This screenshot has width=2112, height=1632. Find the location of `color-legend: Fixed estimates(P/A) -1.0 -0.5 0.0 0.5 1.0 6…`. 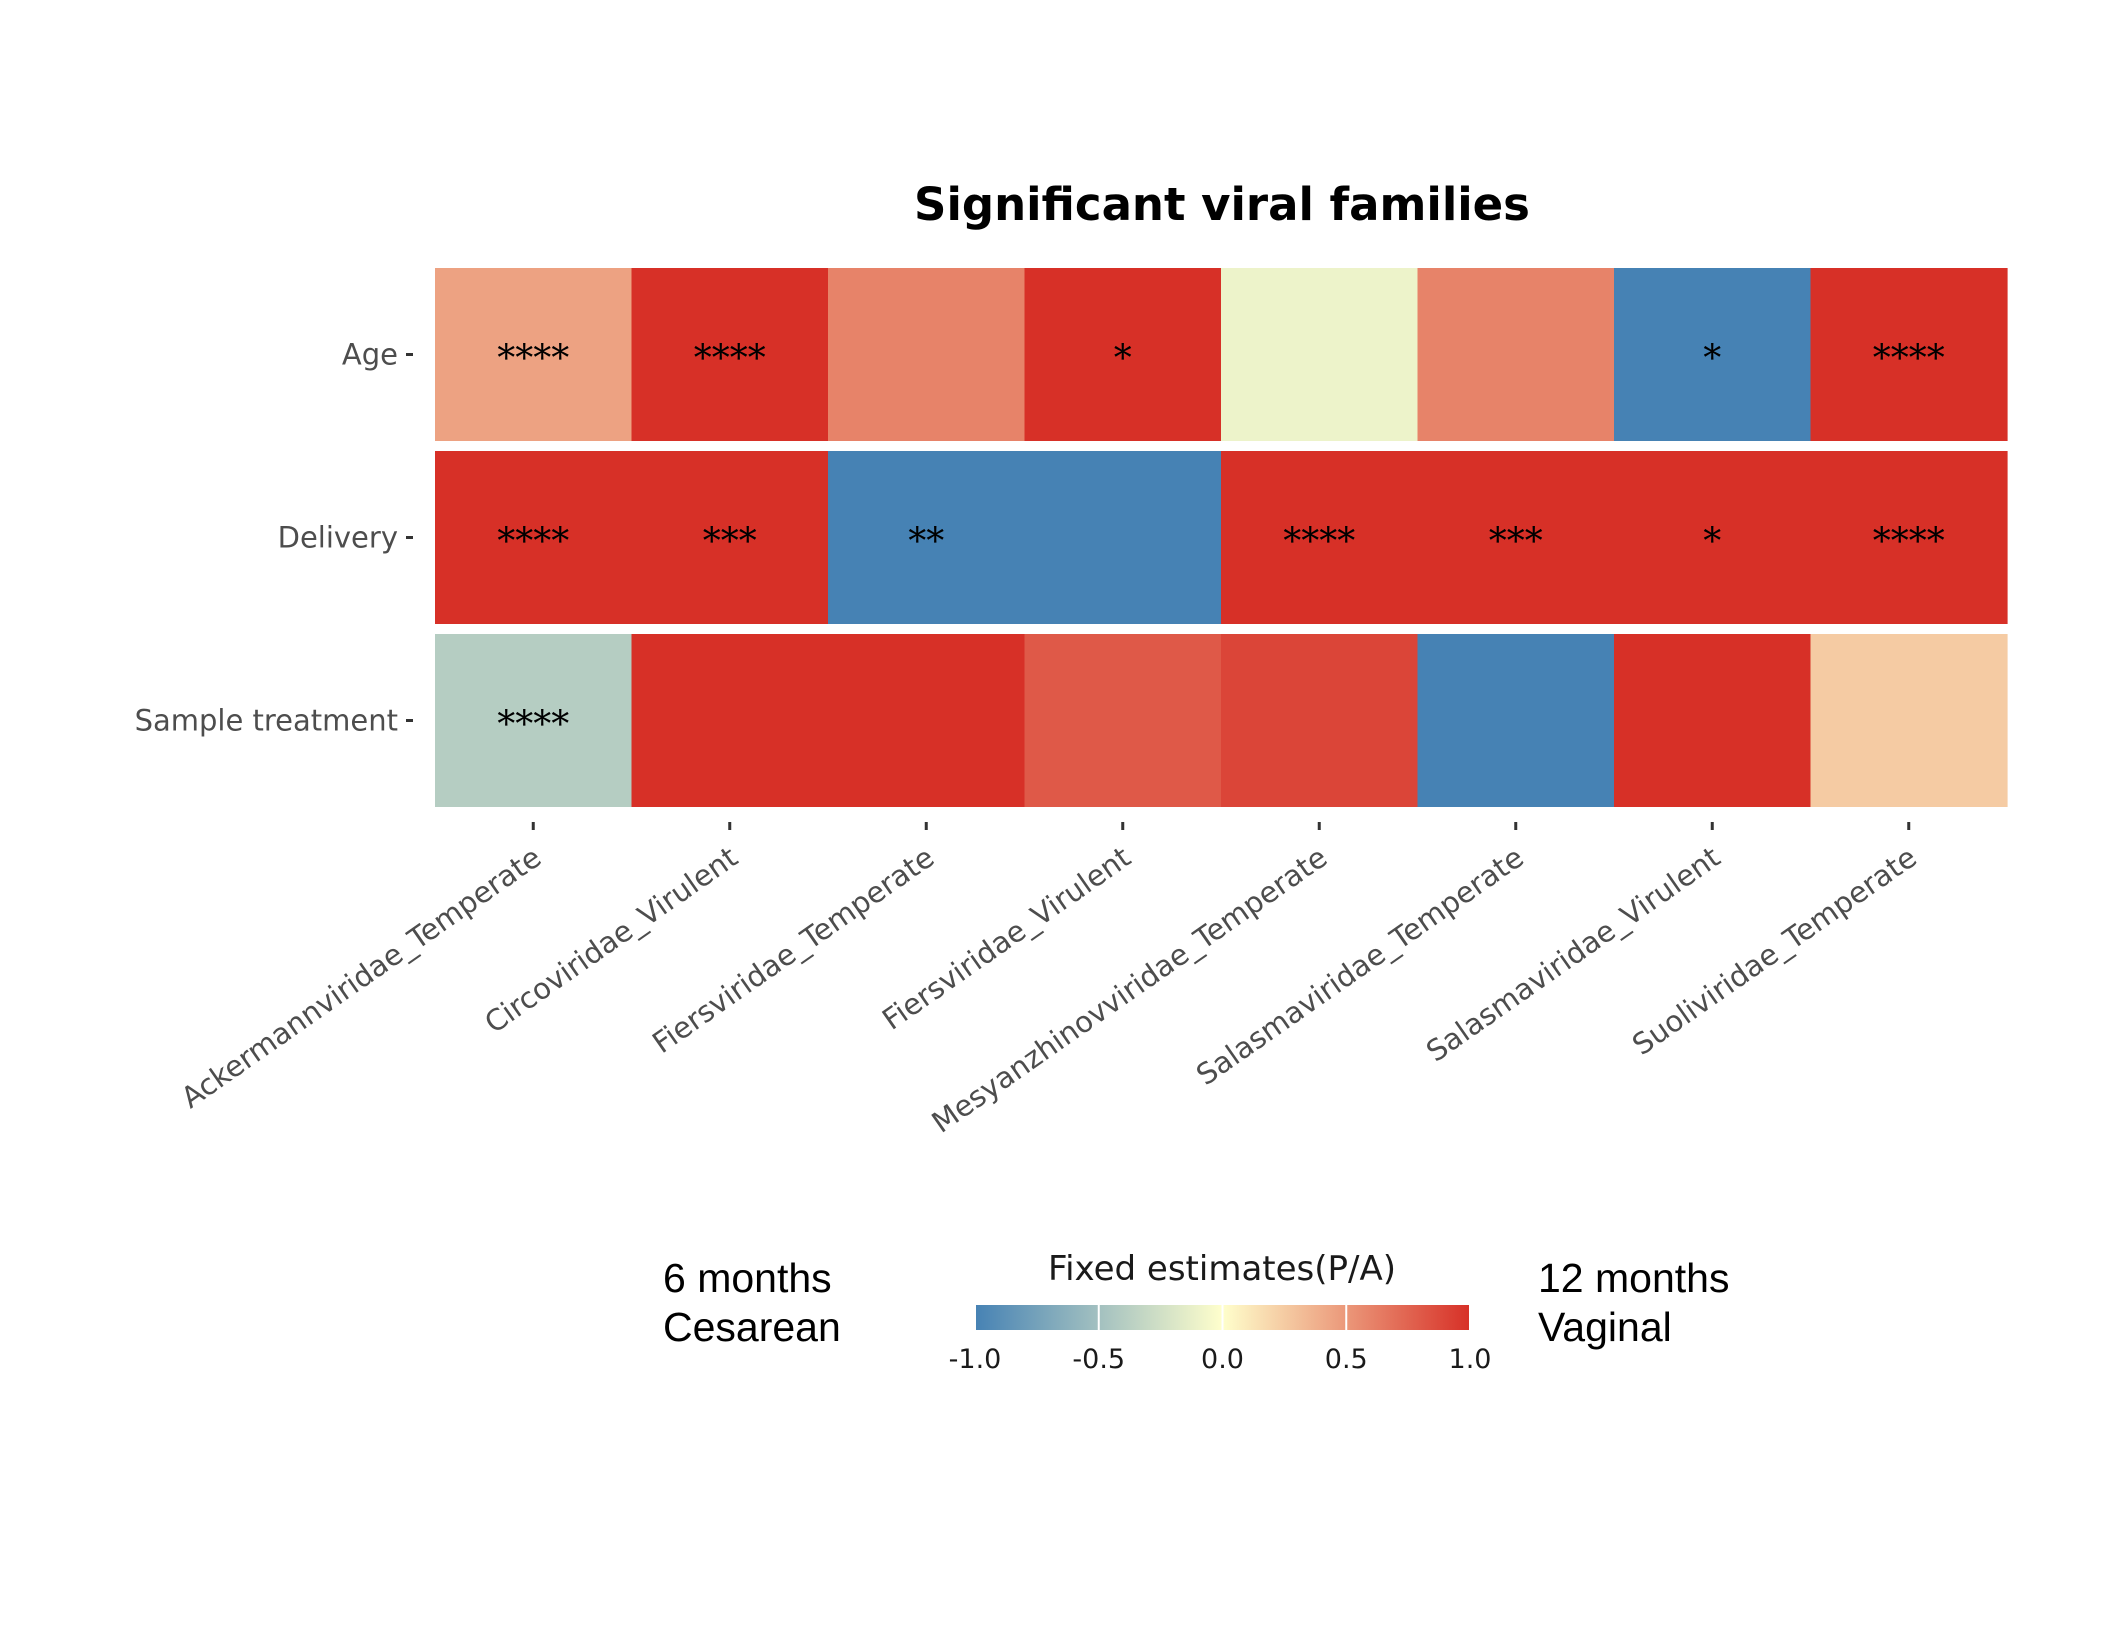

color-legend: Fixed estimates(P/A) -1.0 -0.5 0.0 0.5 1.0 6… is located at coordinates (1202, 1312).